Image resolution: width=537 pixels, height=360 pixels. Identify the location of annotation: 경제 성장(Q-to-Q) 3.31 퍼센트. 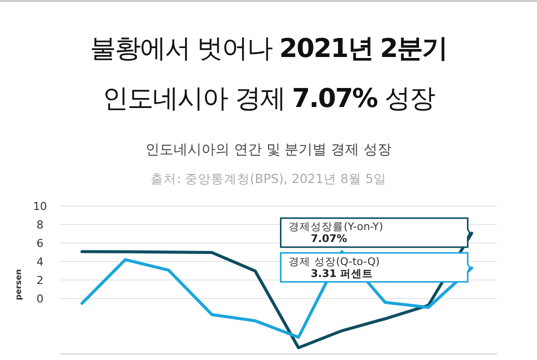
(334, 268).